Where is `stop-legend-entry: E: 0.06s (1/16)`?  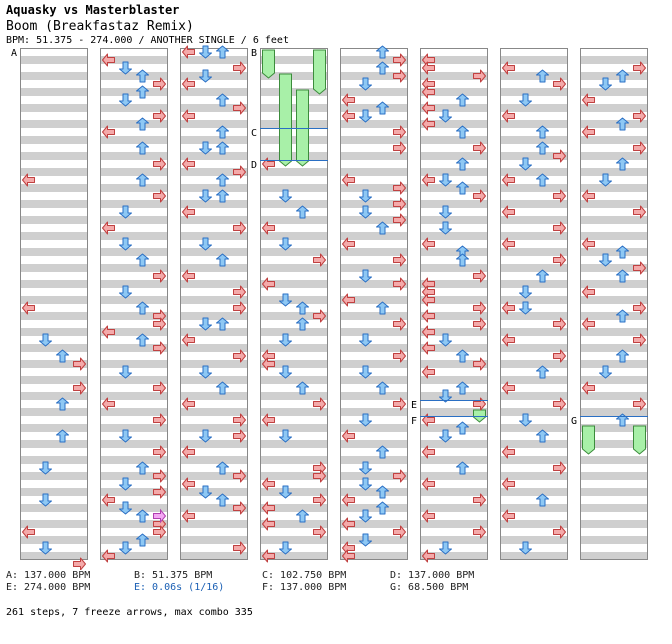 stop-legend-entry: E: 0.06s (1/16) is located at coordinates (179, 587).